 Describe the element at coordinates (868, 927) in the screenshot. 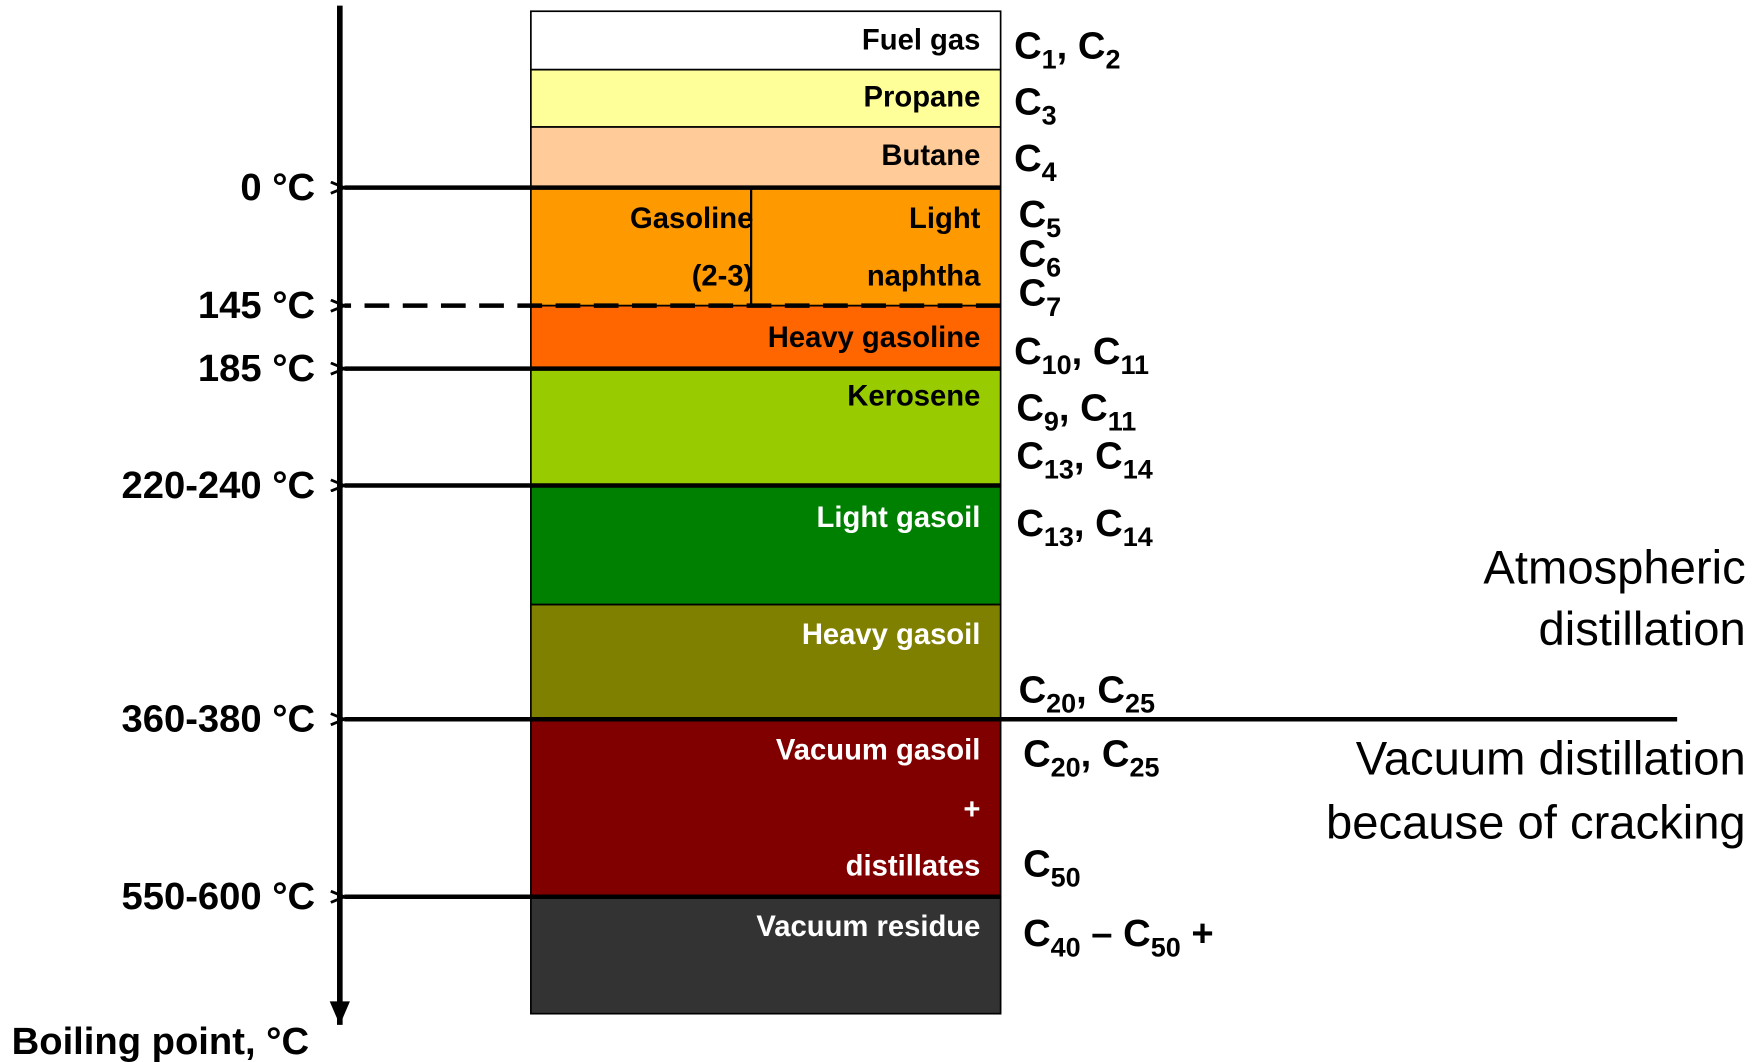

I see `fraction-label: Vacuum residue` at that location.